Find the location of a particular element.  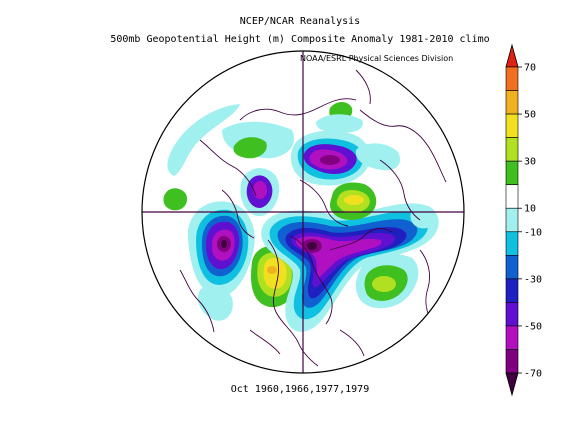

northeast-pacific-low is located at coordinates (221, 249).